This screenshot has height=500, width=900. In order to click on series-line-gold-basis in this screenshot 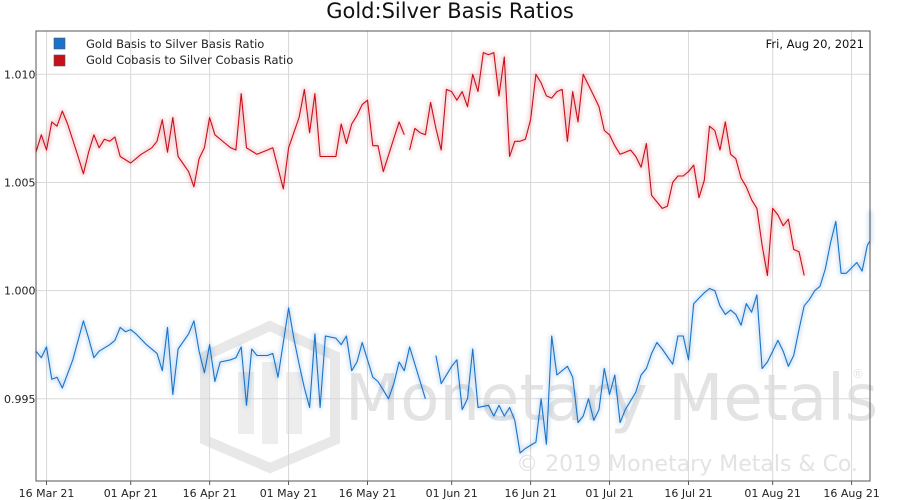, I will do `click(230, 357)`.